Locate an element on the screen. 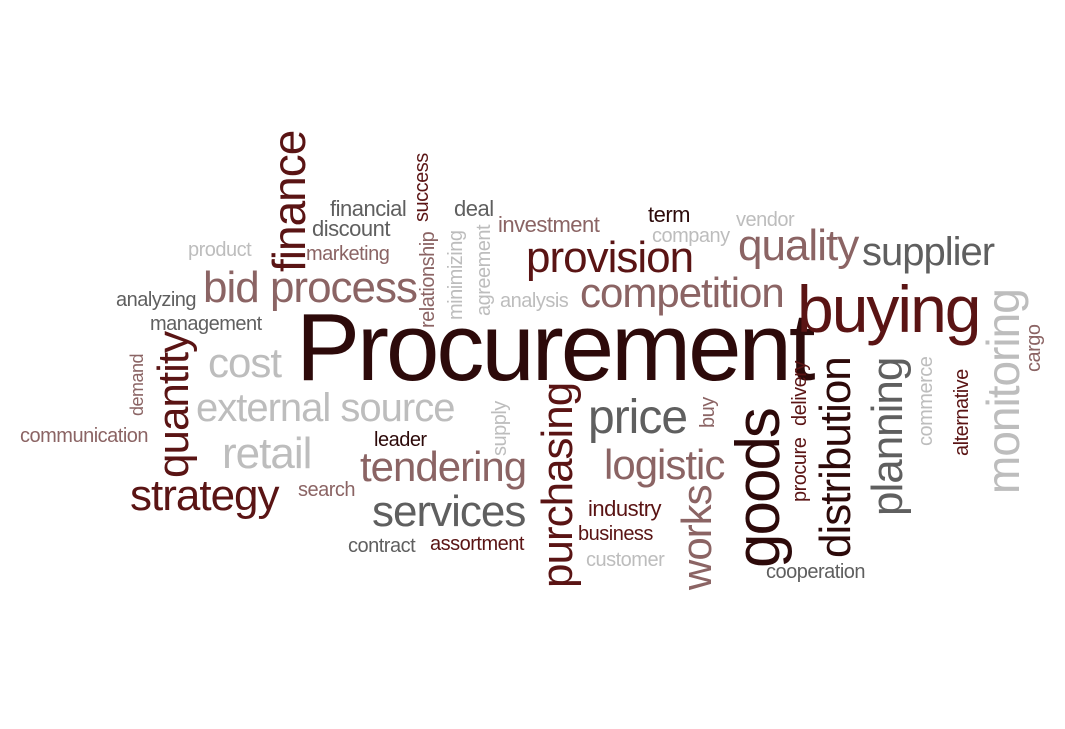 The width and height of the screenshot is (1065, 729). word-procurement: Procurement is located at coordinates (556, 347).